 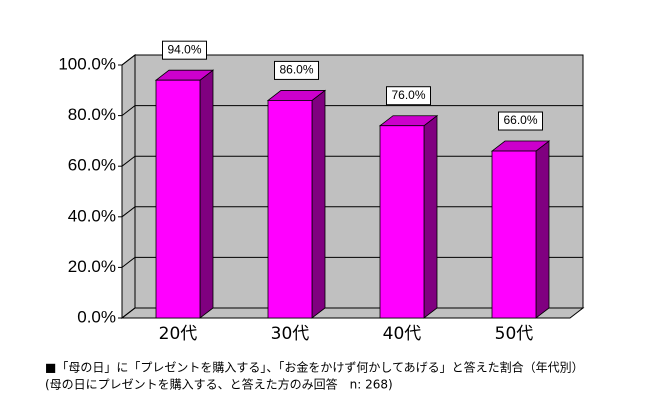 What do you see at coordinates (290, 334) in the screenshot?
I see `x-tick-label: 30代` at bounding box center [290, 334].